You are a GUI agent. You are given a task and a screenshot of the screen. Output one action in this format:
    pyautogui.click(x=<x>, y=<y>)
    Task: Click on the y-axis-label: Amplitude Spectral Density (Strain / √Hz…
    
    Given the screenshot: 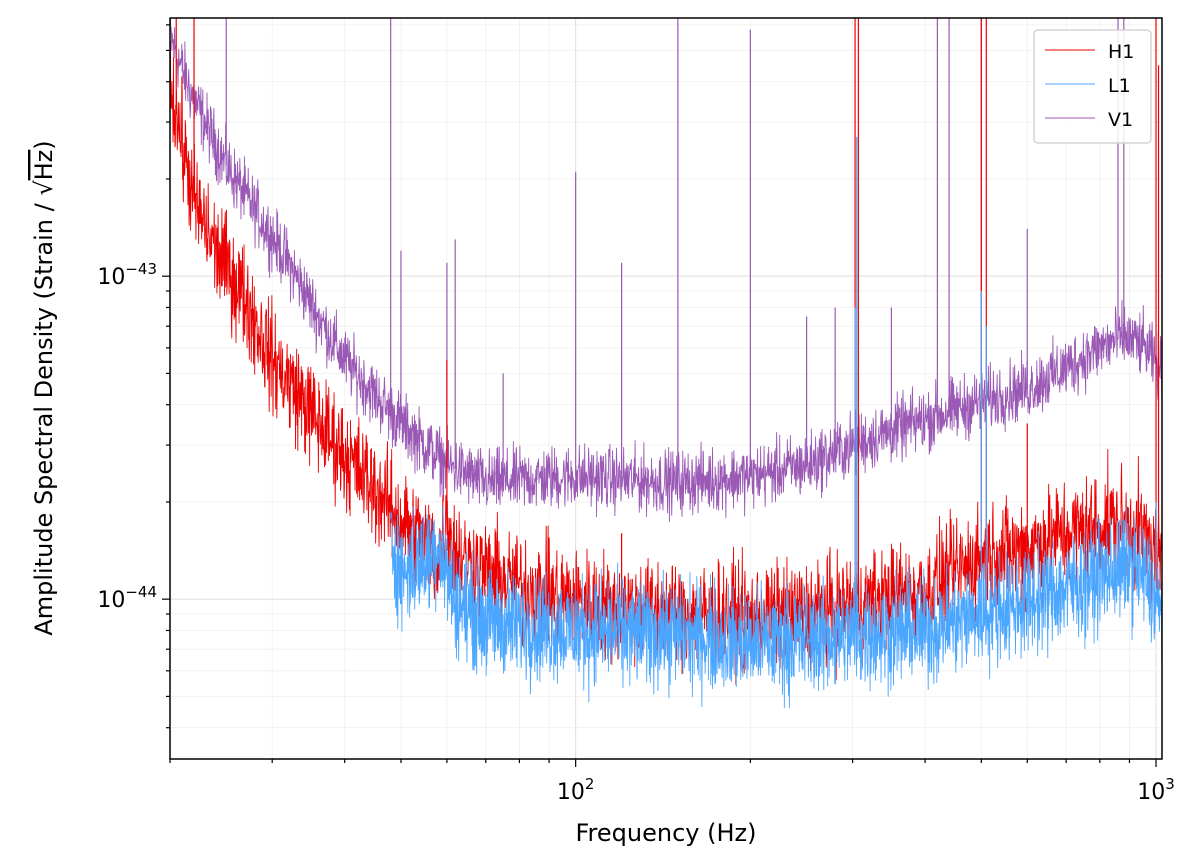 What is the action you would take?
    pyautogui.click(x=44, y=387)
    